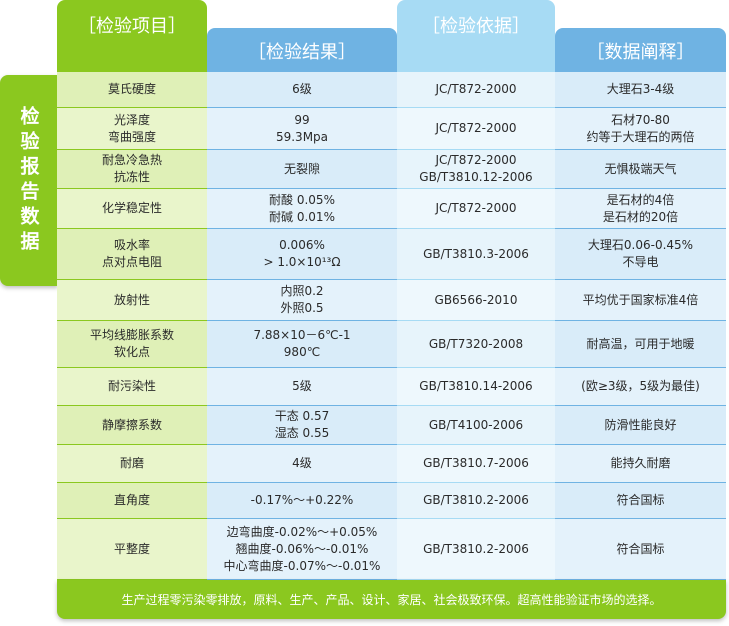 This screenshot has height=626, width=729. What do you see at coordinates (476, 26) in the screenshot?
I see `header-basis: ［检验依据］` at bounding box center [476, 26].